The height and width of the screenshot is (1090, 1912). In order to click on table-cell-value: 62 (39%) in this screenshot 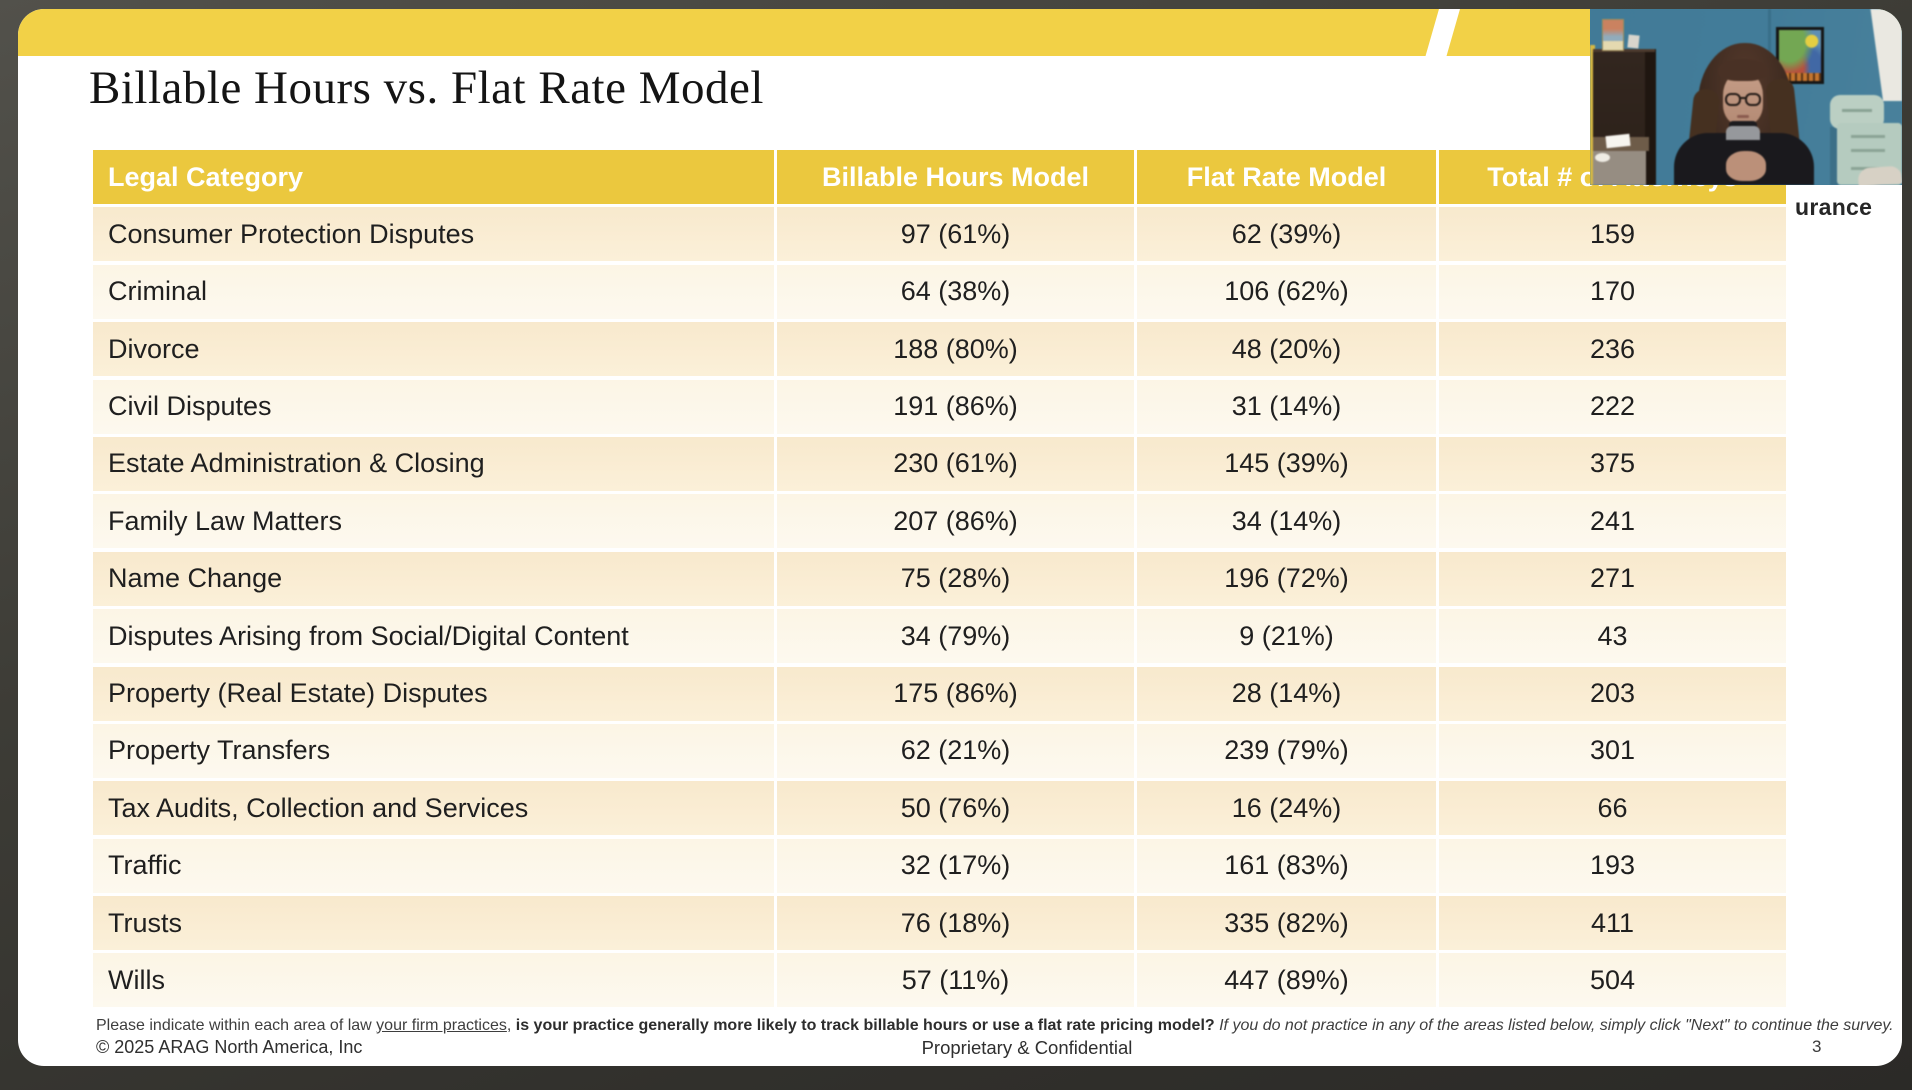, I will do `click(1286, 234)`.